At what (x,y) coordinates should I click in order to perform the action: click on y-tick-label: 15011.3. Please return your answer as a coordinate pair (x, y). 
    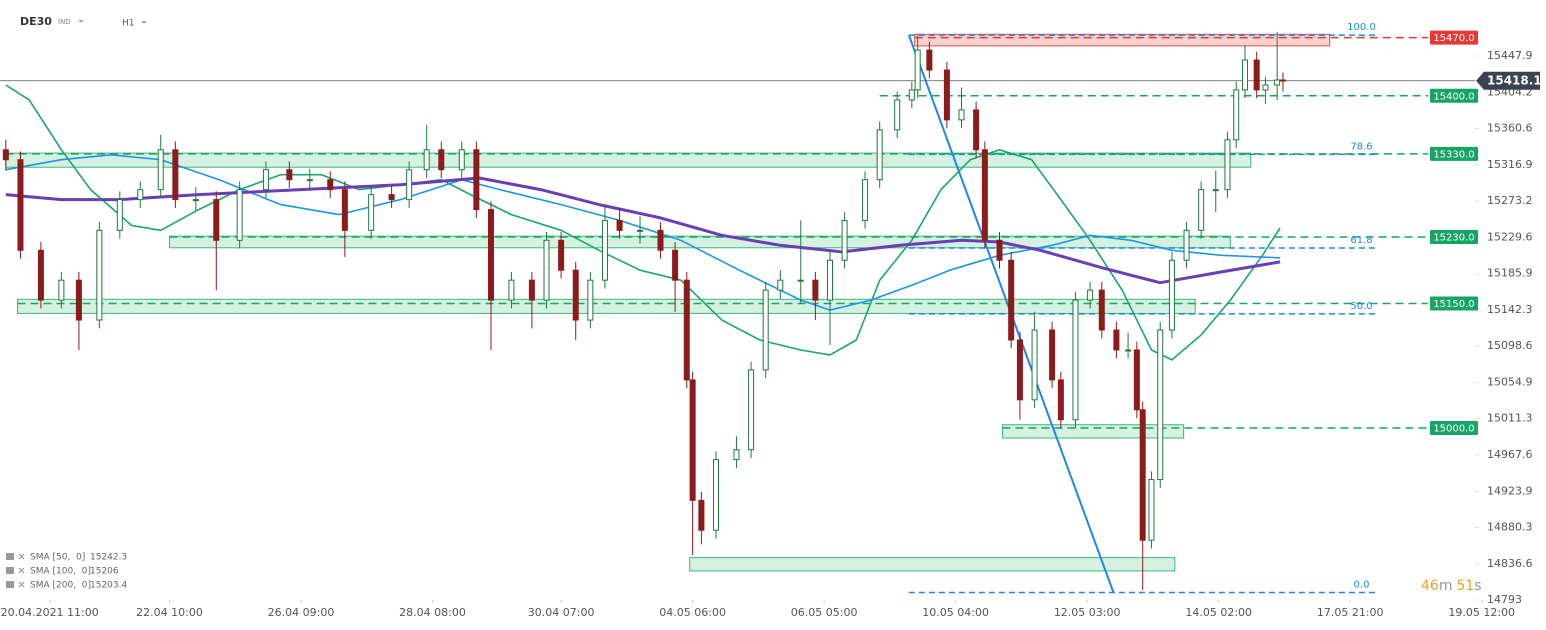
    Looking at the image, I should click on (1510, 418).